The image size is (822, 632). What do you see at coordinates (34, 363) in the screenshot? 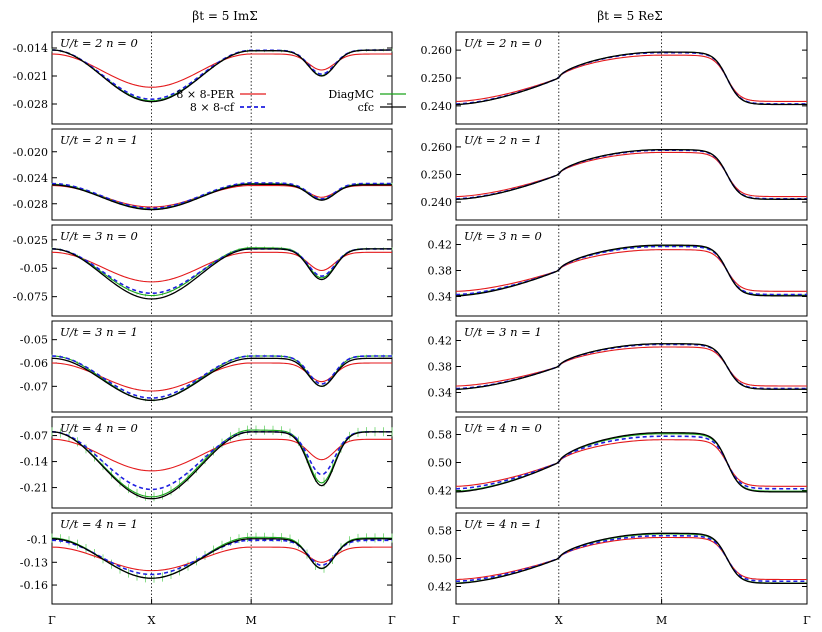
I see `y-tick-label: -0.06` at bounding box center [34, 363].